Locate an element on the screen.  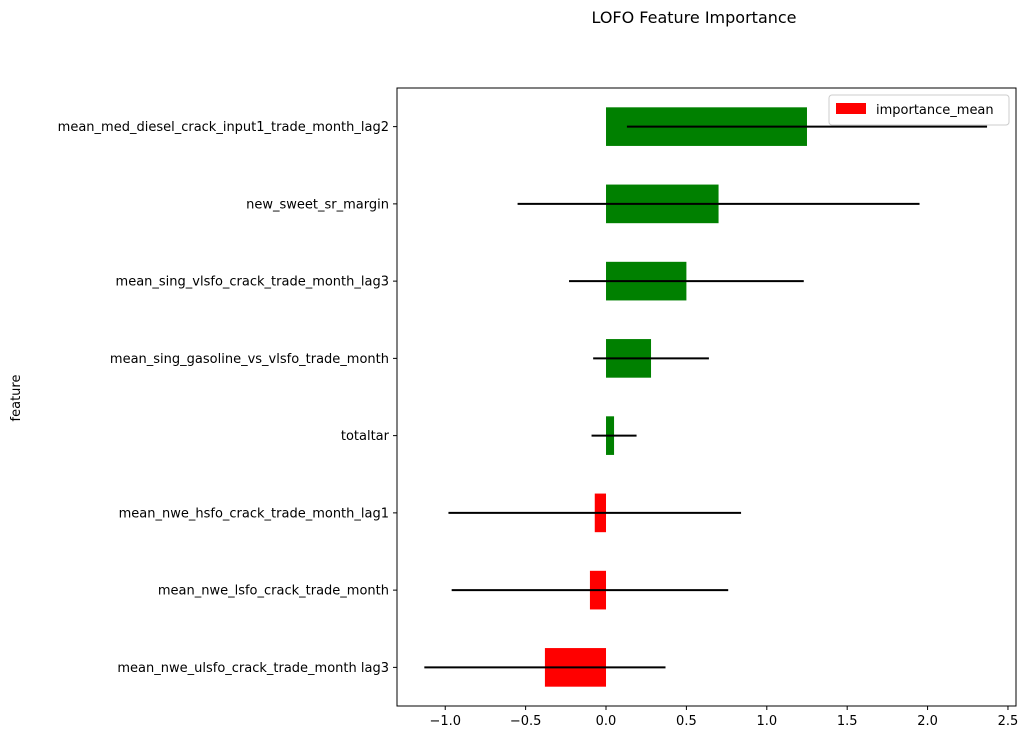
x-tick-label: −0.5 is located at coordinates (526, 721).